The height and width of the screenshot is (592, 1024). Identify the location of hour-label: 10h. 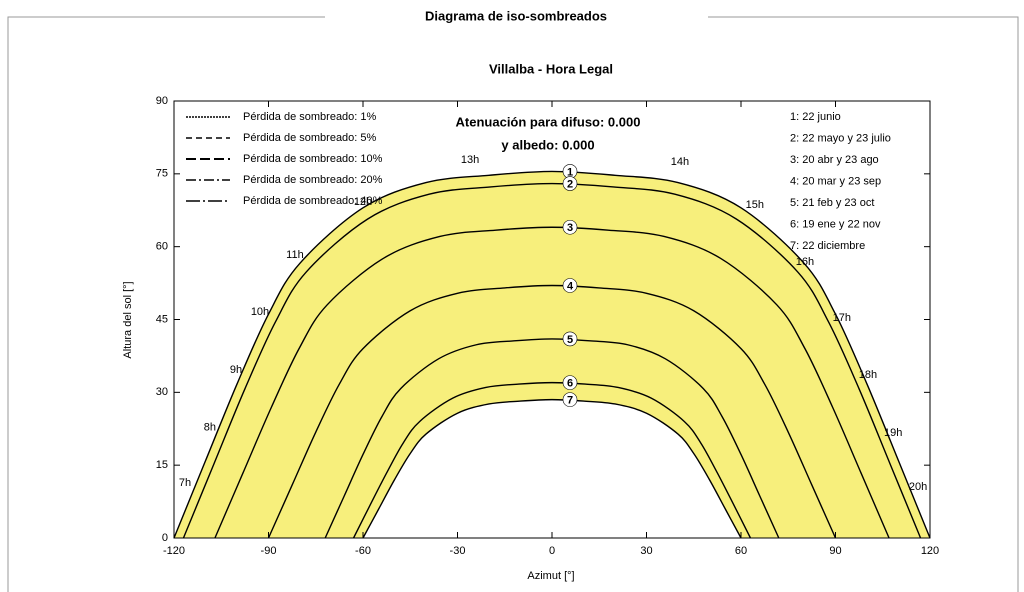
(260, 312).